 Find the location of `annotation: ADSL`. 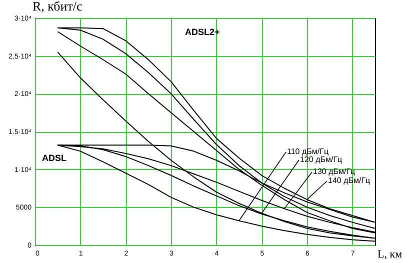

annotation: ADSL is located at coordinates (54, 158).